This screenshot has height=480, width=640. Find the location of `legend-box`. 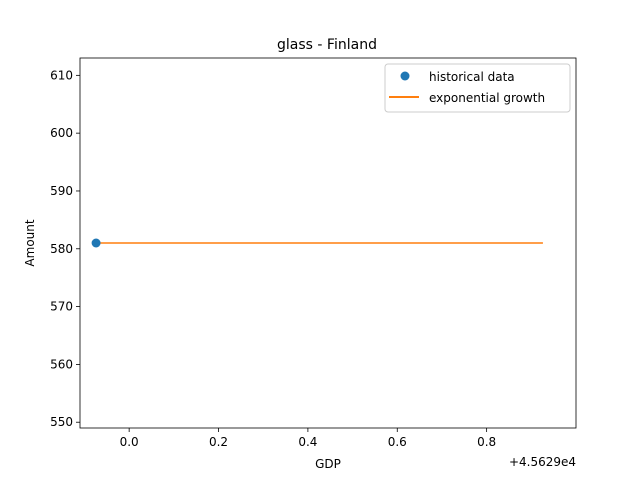

legend-box is located at coordinates (477, 88).